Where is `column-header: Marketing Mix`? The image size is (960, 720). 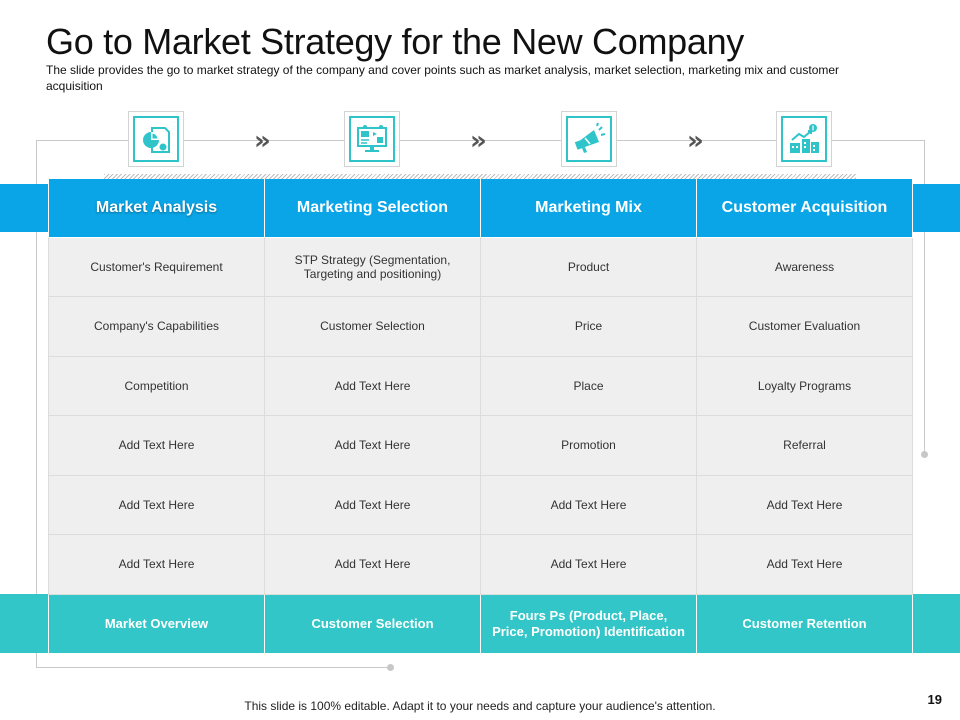 column-header: Marketing Mix is located at coordinates (588, 208).